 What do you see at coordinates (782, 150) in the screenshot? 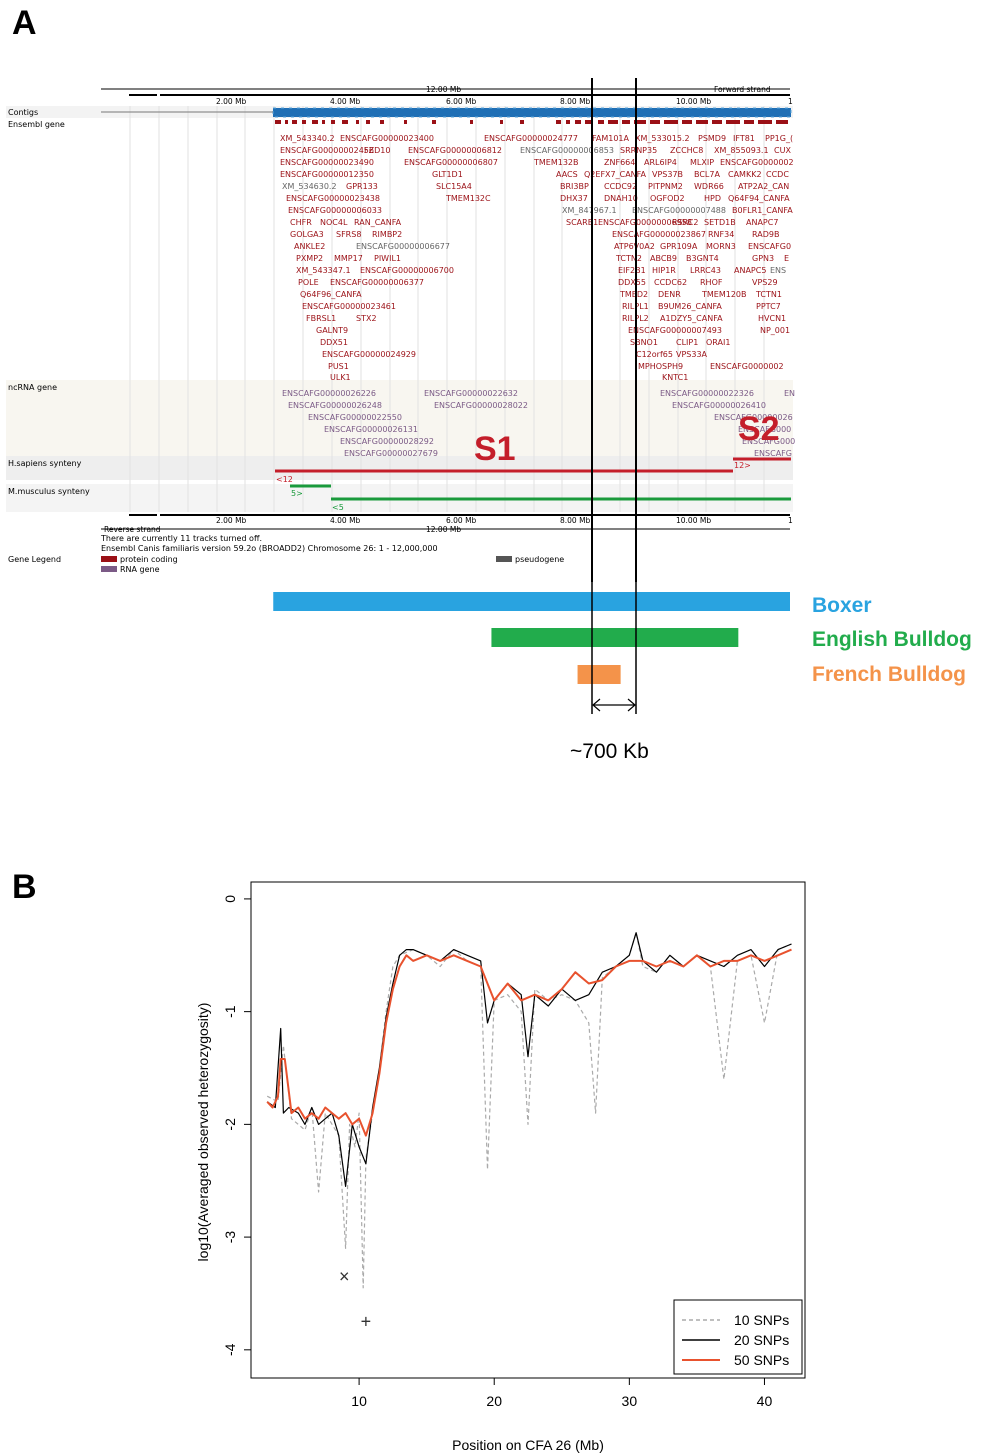
I see `gene-label: CUX` at bounding box center [782, 150].